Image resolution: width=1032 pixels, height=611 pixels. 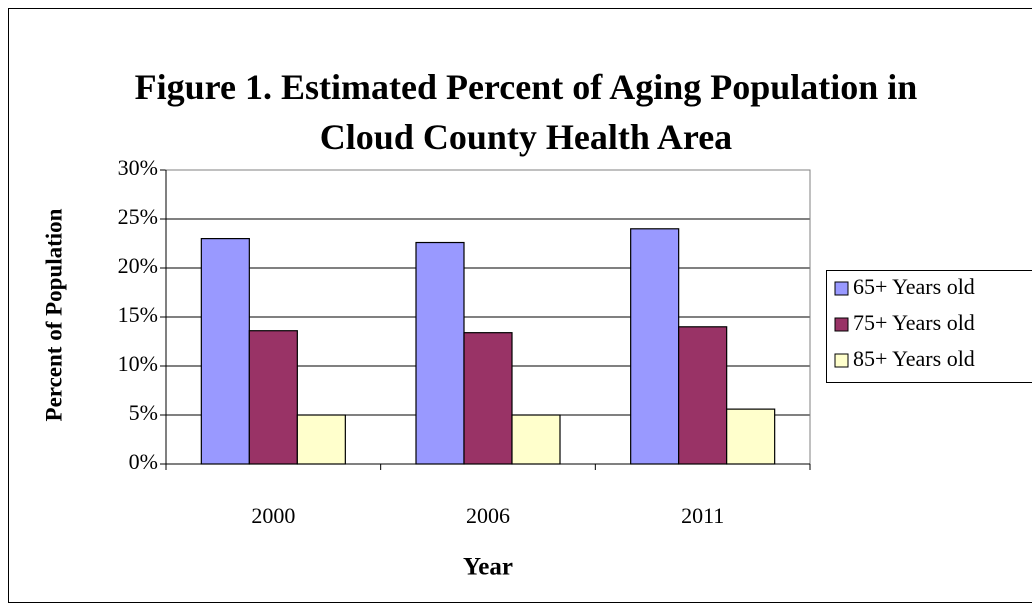 I want to click on x-tick-label: 2000, so click(x=273, y=515).